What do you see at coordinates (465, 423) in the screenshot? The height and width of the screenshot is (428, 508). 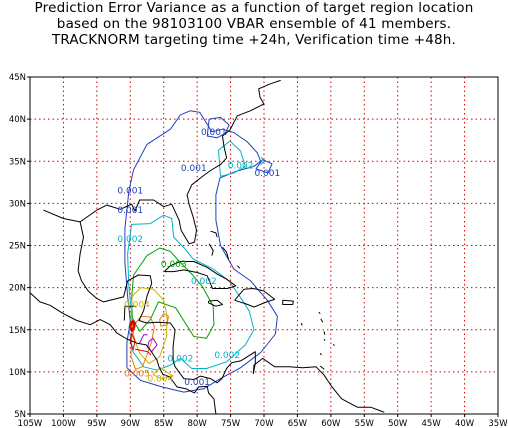 I see `lon-tick-label: 40W` at bounding box center [465, 423].